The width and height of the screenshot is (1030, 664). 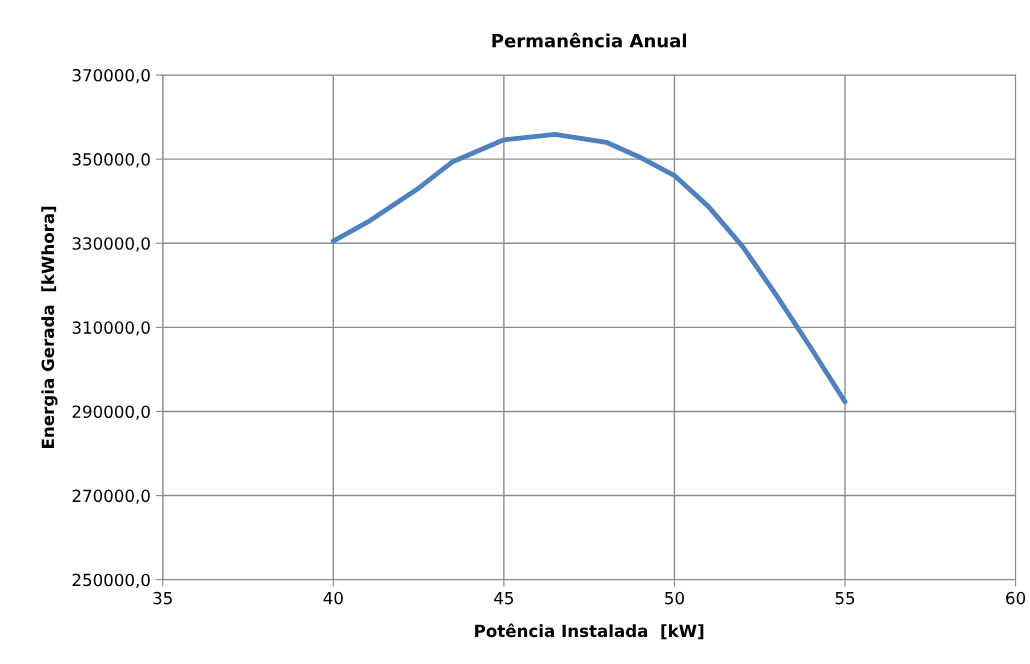 What do you see at coordinates (111, 412) in the screenshot?
I see `y-tick-label: 290000,0` at bounding box center [111, 412].